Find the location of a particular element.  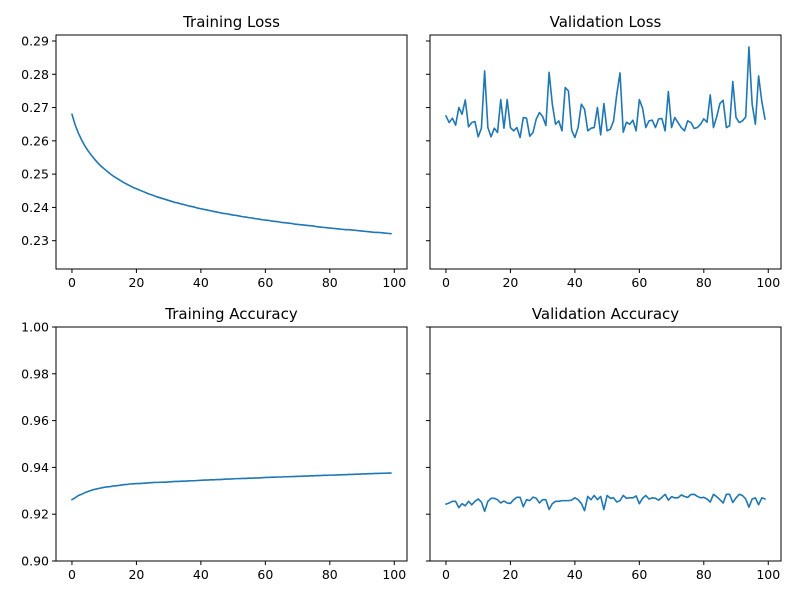

y-tick-label: 0.90 is located at coordinates (35, 561).